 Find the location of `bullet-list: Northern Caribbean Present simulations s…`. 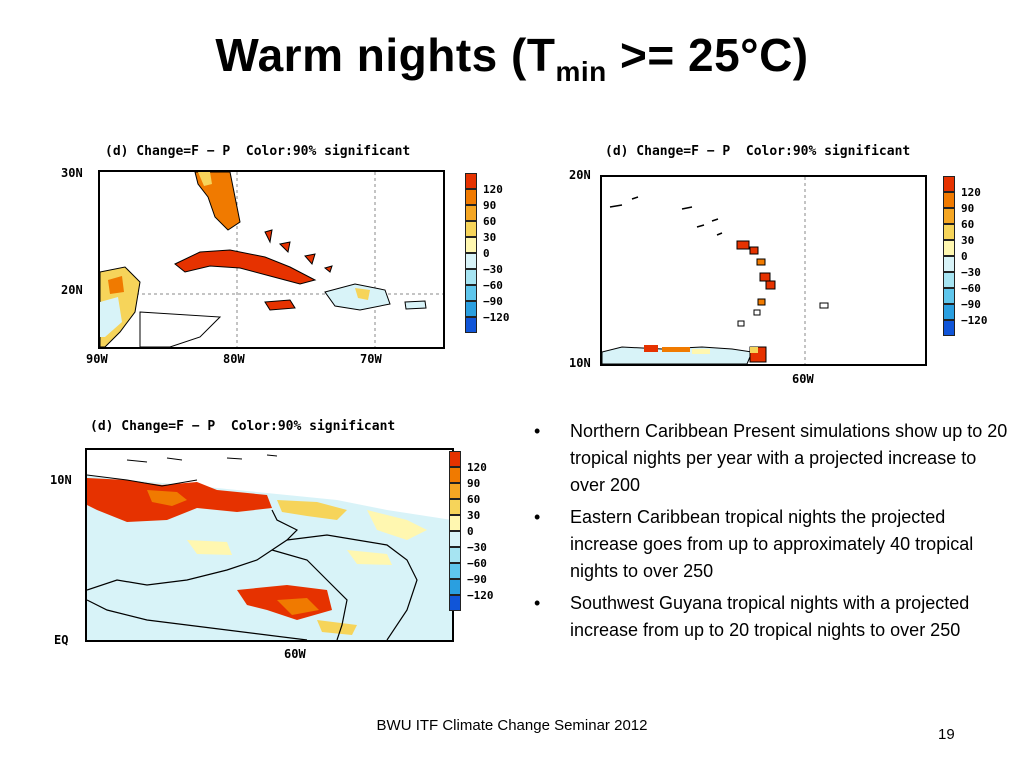

bullet-list: Northern Caribbean Present simulations s… is located at coordinates (770, 533).